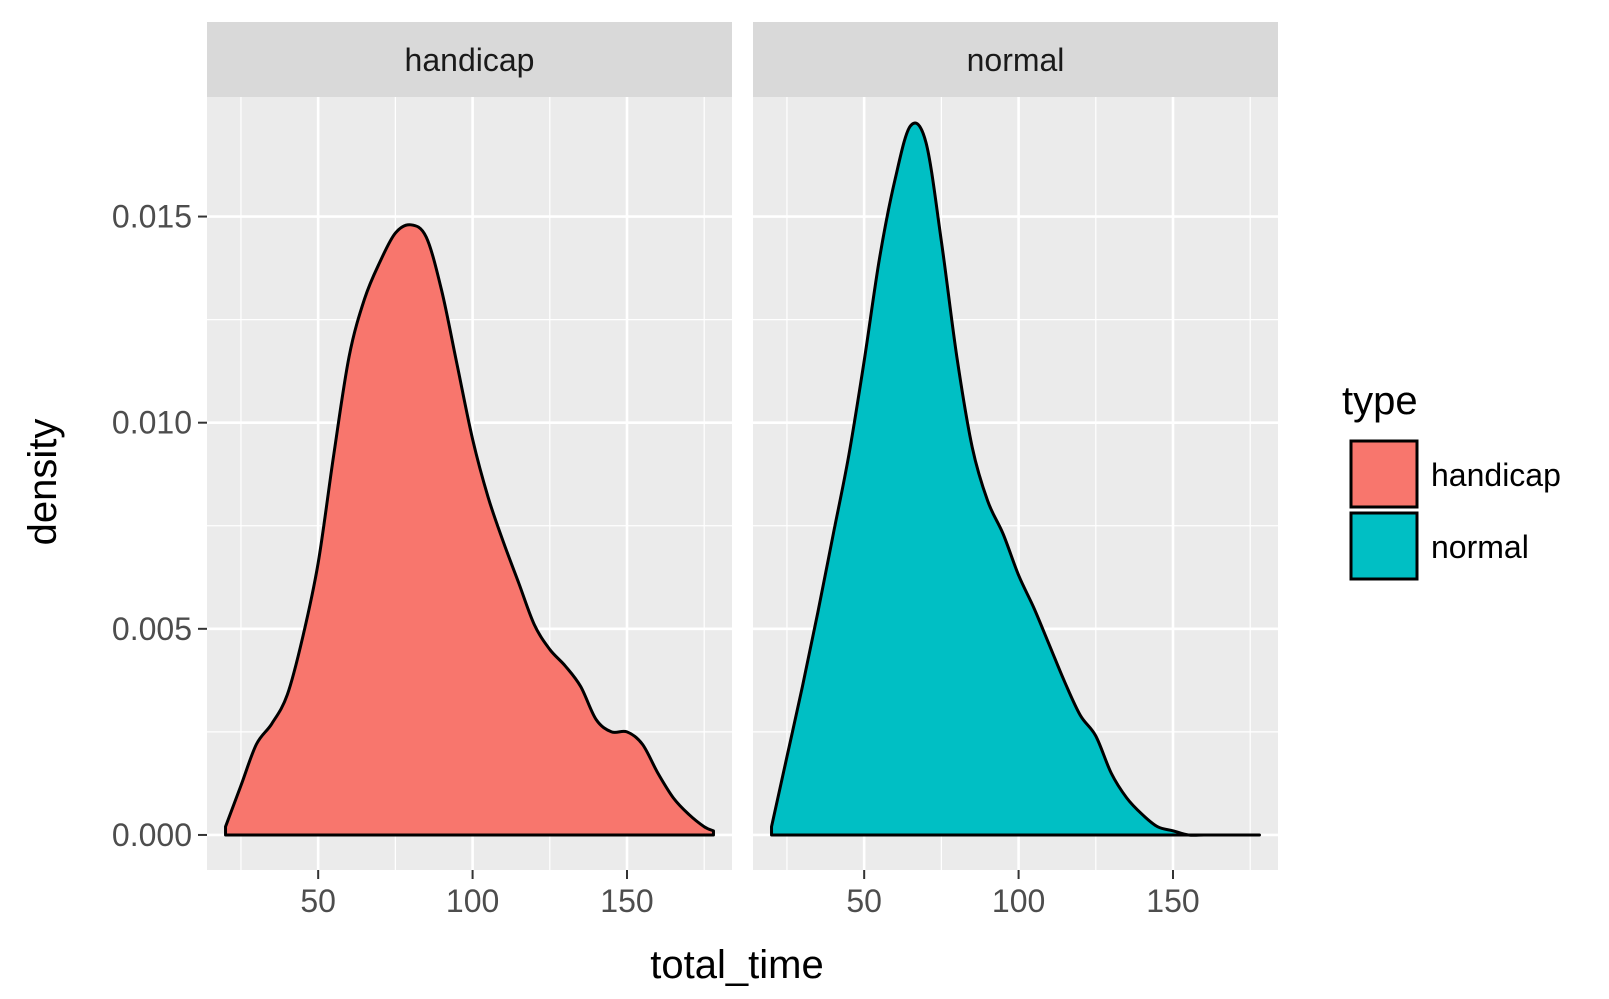 Image resolution: width=1609 pixels, height=999 pixels. What do you see at coordinates (1480, 547) in the screenshot?
I see `legend-label-normal: normal` at bounding box center [1480, 547].